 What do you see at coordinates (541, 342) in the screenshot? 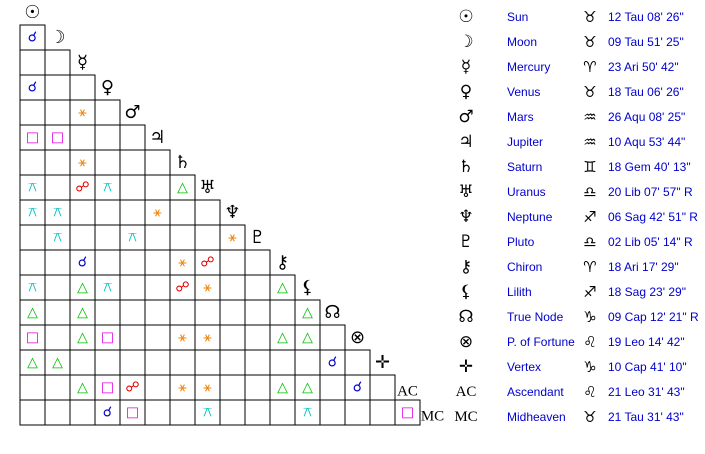
I see `planet-name: P. of Fortune` at bounding box center [541, 342].